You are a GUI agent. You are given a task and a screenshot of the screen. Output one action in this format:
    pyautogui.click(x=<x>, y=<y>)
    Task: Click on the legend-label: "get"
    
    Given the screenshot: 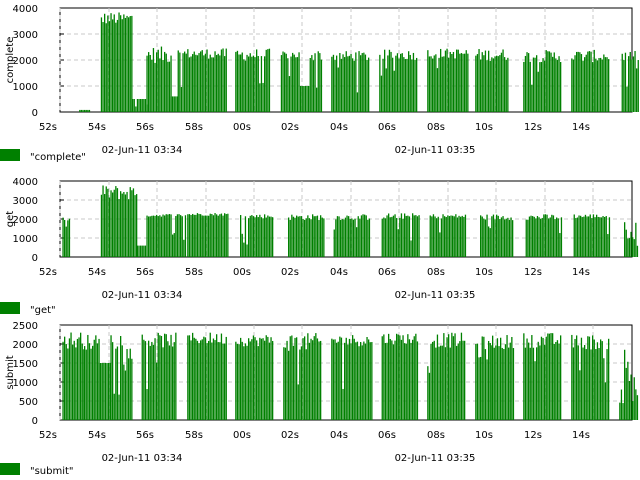 What is the action you would take?
    pyautogui.click(x=43, y=310)
    